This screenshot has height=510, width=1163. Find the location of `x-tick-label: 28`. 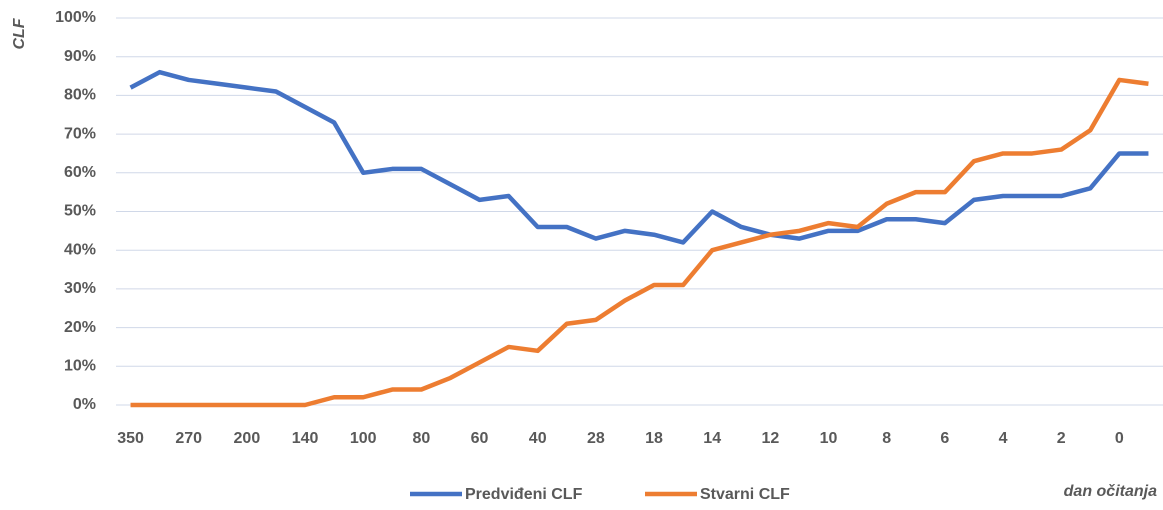

x-tick-label: 28 is located at coordinates (596, 438).